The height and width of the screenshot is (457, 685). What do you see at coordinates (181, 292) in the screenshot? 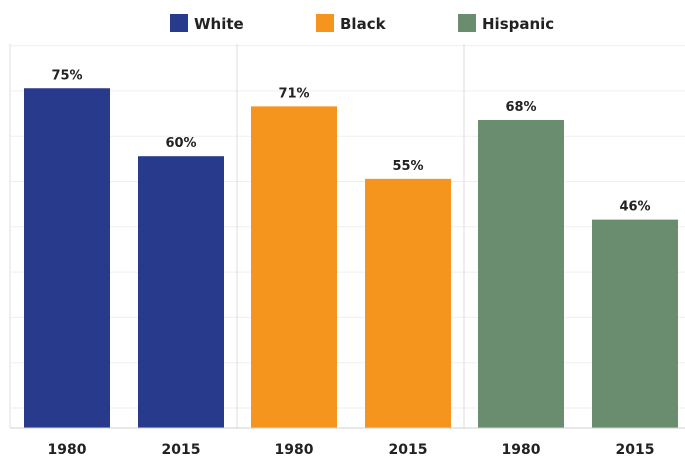
I see `bar-white-2015` at bounding box center [181, 292].